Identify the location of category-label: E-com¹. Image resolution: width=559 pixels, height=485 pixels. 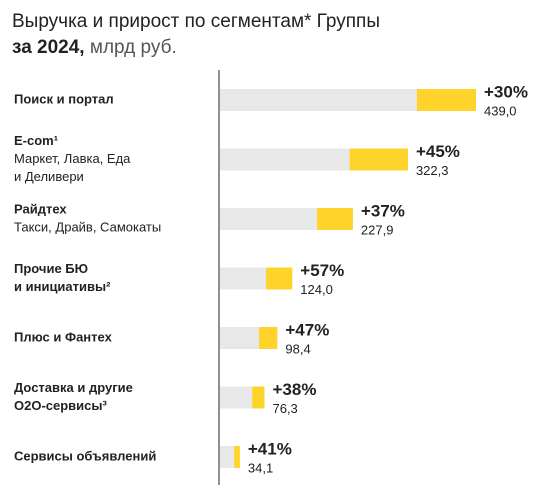
(36, 140).